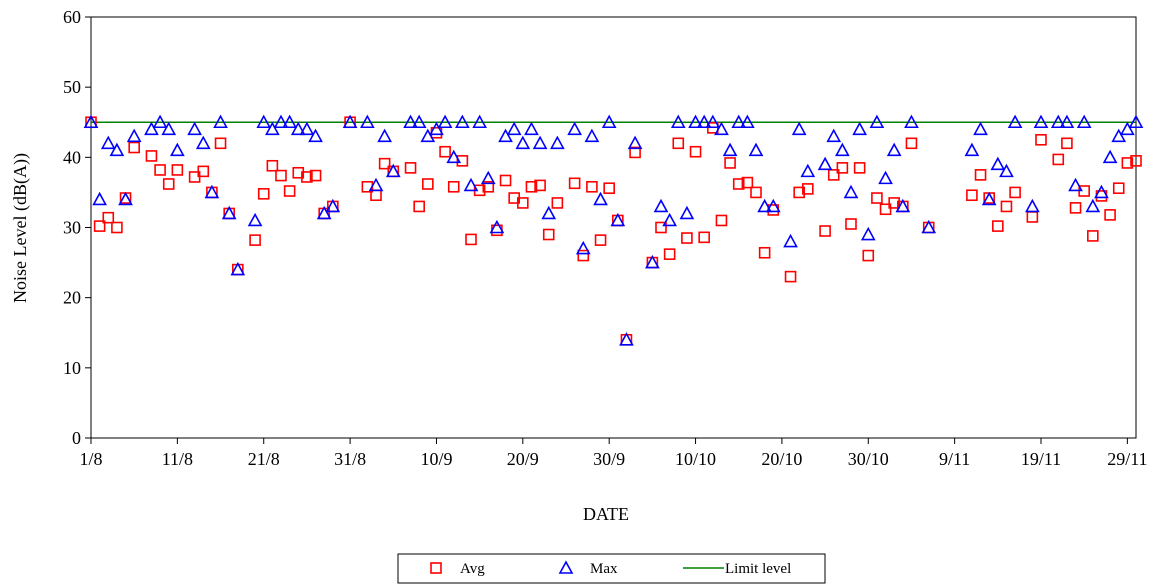 The image size is (1158, 588). Describe the element at coordinates (1127, 459) in the screenshot. I see `x-tick-label: 29/11` at that location.